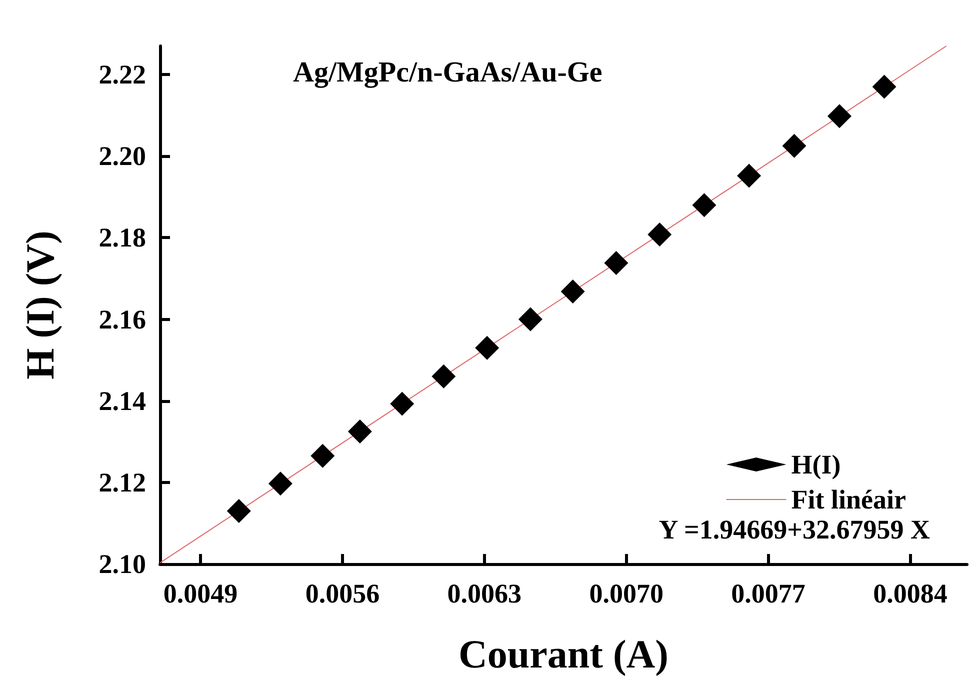 This screenshot has width=979, height=696. I want to click on x-tick-label: 0.0084, so click(910, 593).